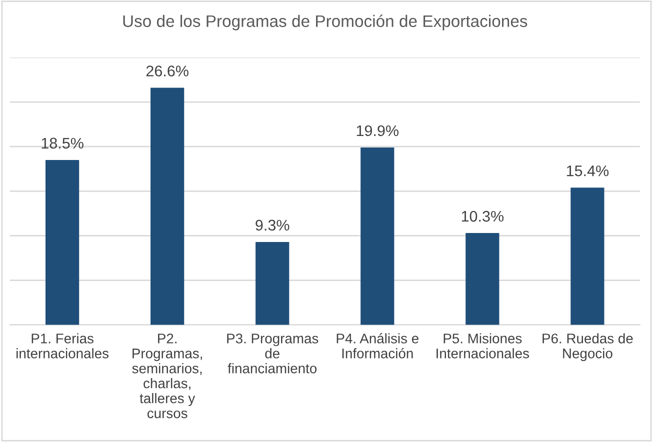 The width and height of the screenshot is (653, 442). Describe the element at coordinates (483, 345) in the screenshot. I see `x-tick-label: P5. Misiones Internacionales` at that location.